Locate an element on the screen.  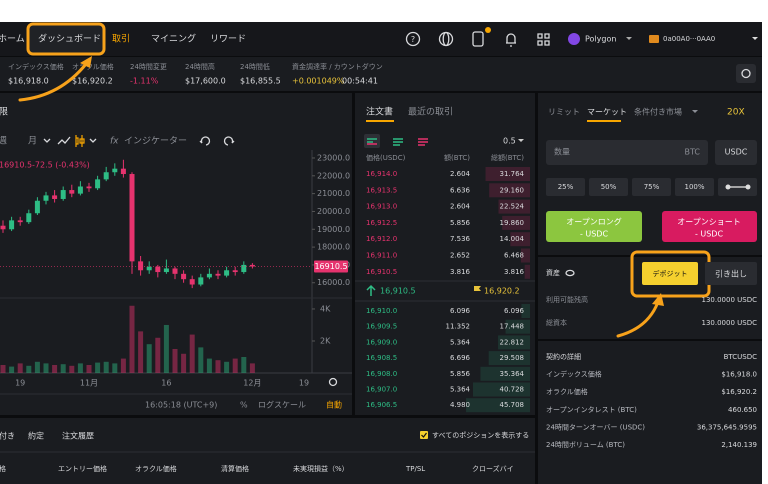
book-amount: 6.696 is located at coordinates (460, 358).